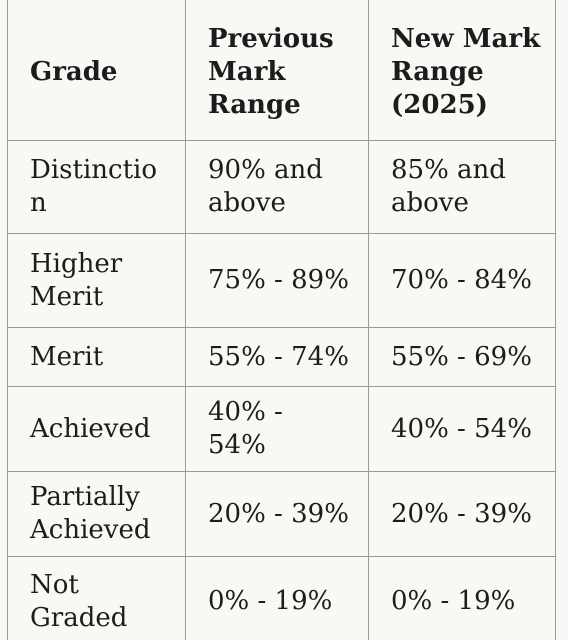 Image resolution: width=568 pixels, height=640 pixels. Describe the element at coordinates (96, 357) in the screenshot. I see `grade-cell: Merit` at that location.